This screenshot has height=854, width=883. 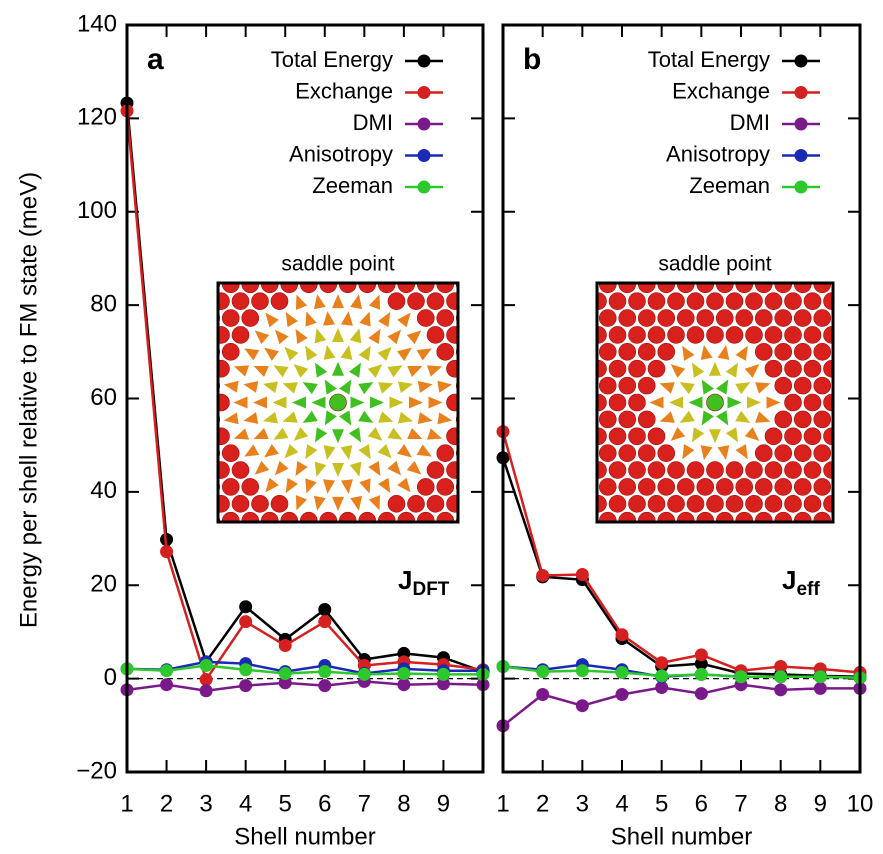 What do you see at coordinates (373, 122) in the screenshot?
I see `legend-label: DMI` at bounding box center [373, 122].